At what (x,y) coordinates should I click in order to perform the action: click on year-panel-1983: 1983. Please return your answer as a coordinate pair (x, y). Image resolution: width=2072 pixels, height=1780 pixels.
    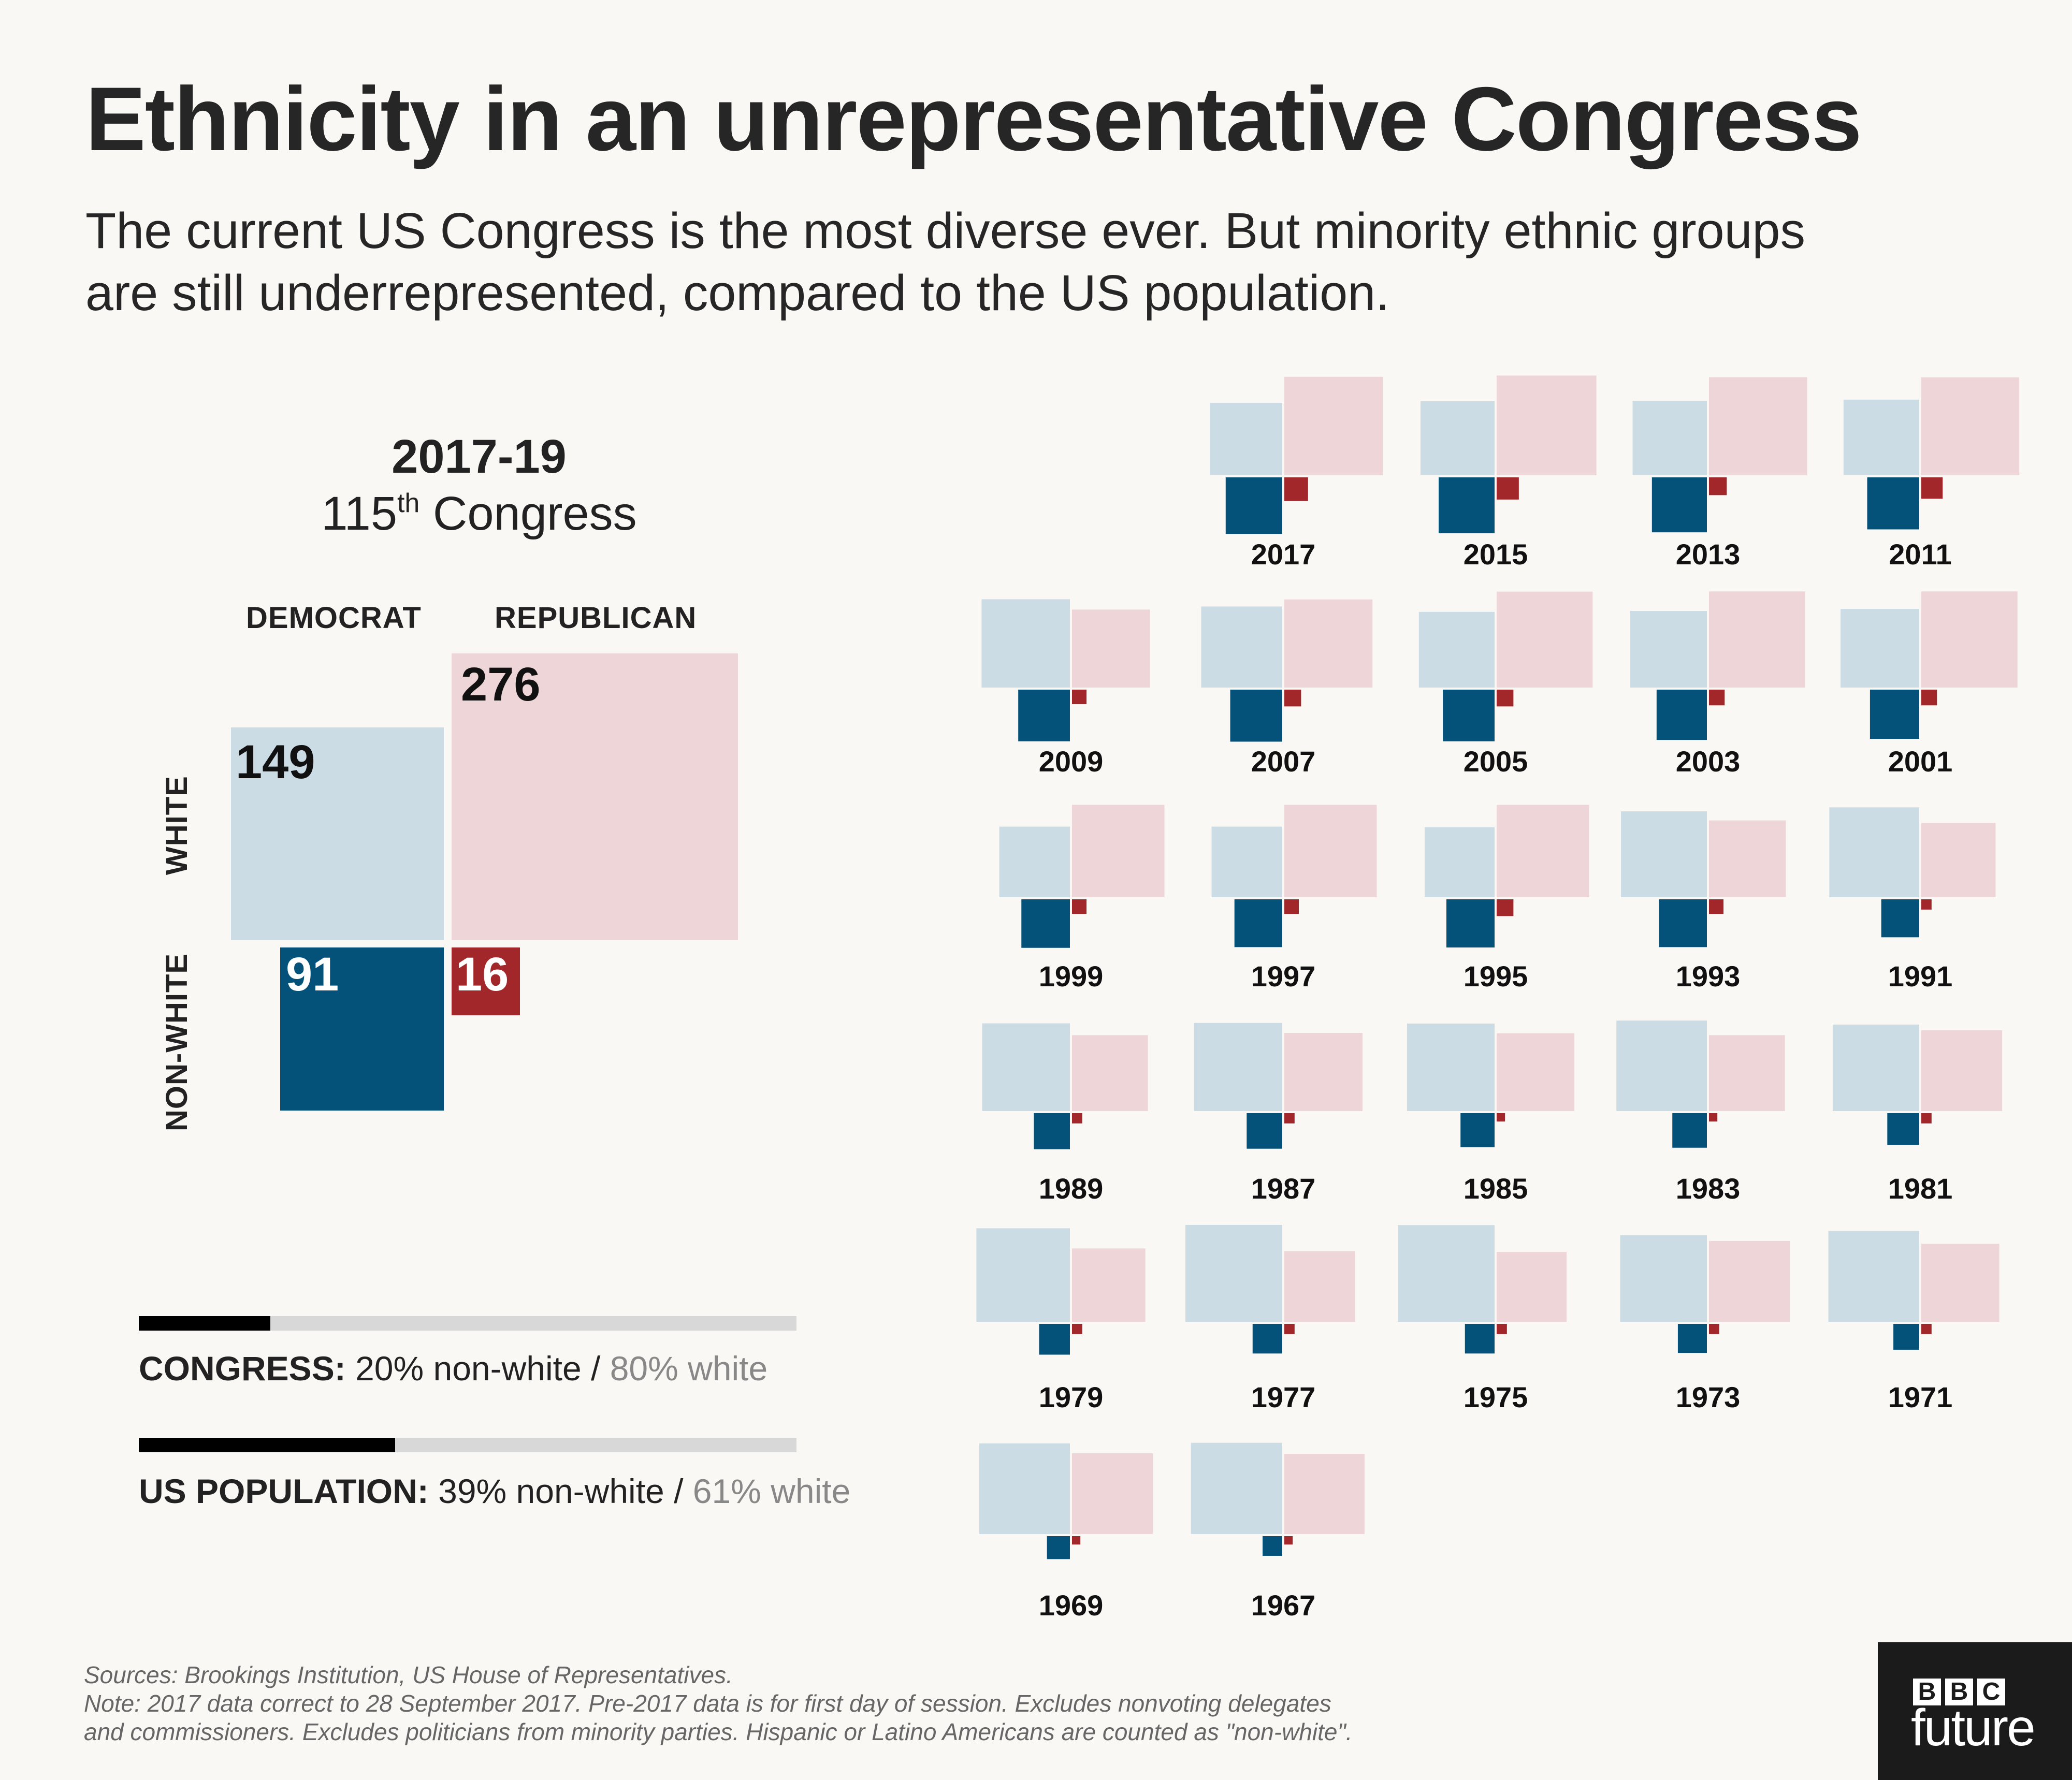
    Looking at the image, I should click on (1700, 1112).